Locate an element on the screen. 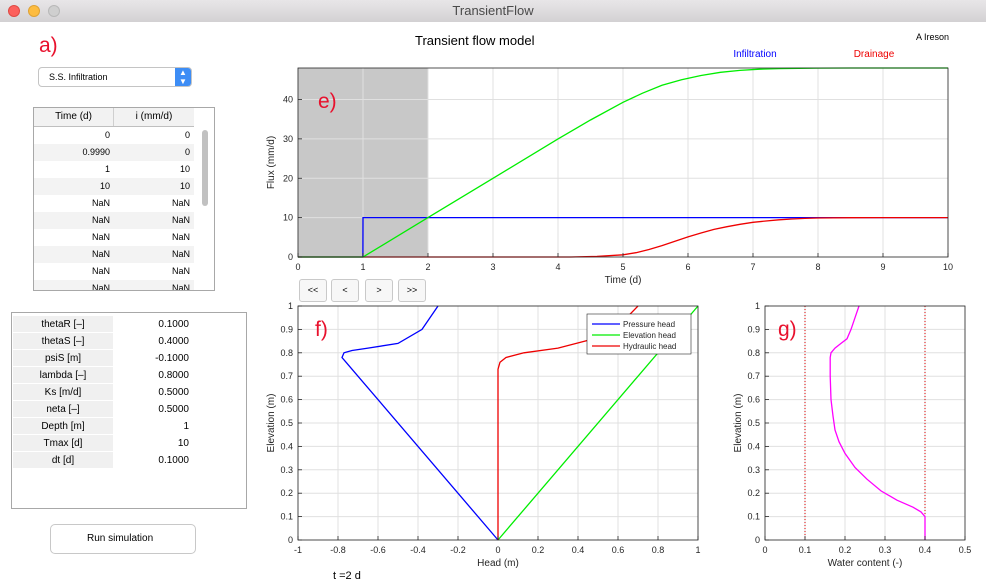  y-tick-label: 20 is located at coordinates (288, 178).